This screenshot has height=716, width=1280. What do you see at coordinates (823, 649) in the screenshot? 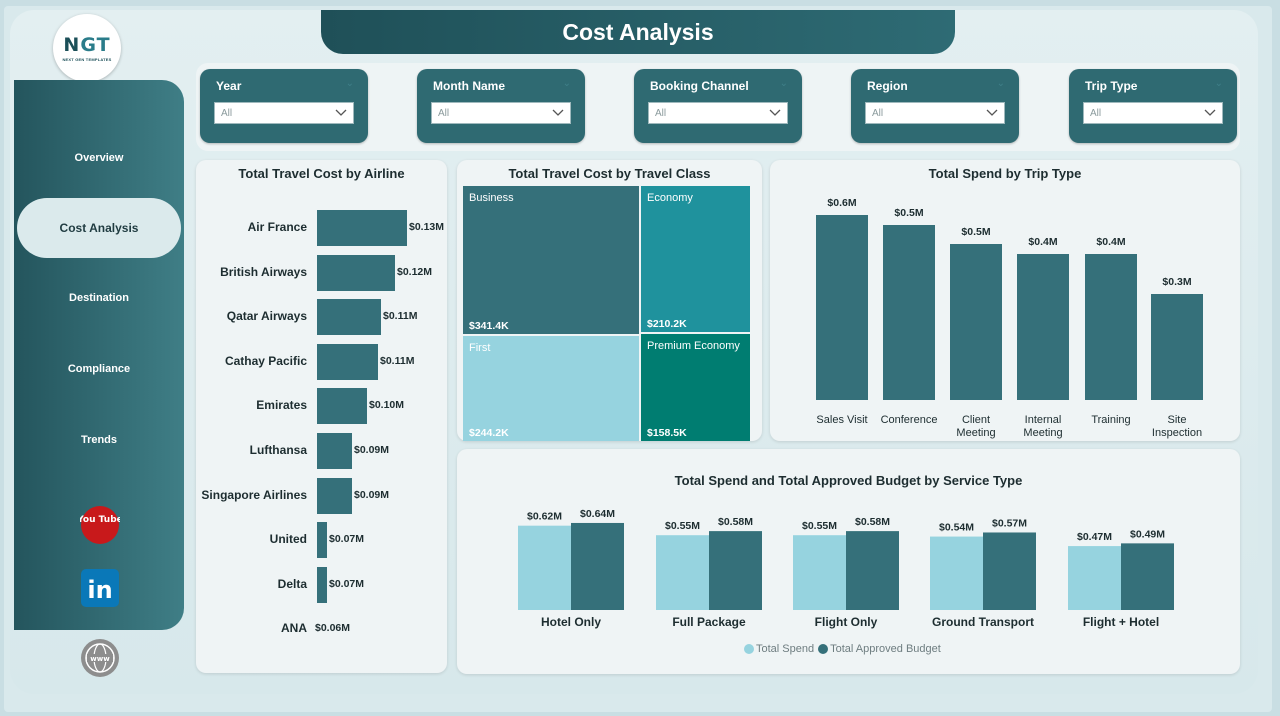
I see `legend-swatch-total-approved-budget` at bounding box center [823, 649].